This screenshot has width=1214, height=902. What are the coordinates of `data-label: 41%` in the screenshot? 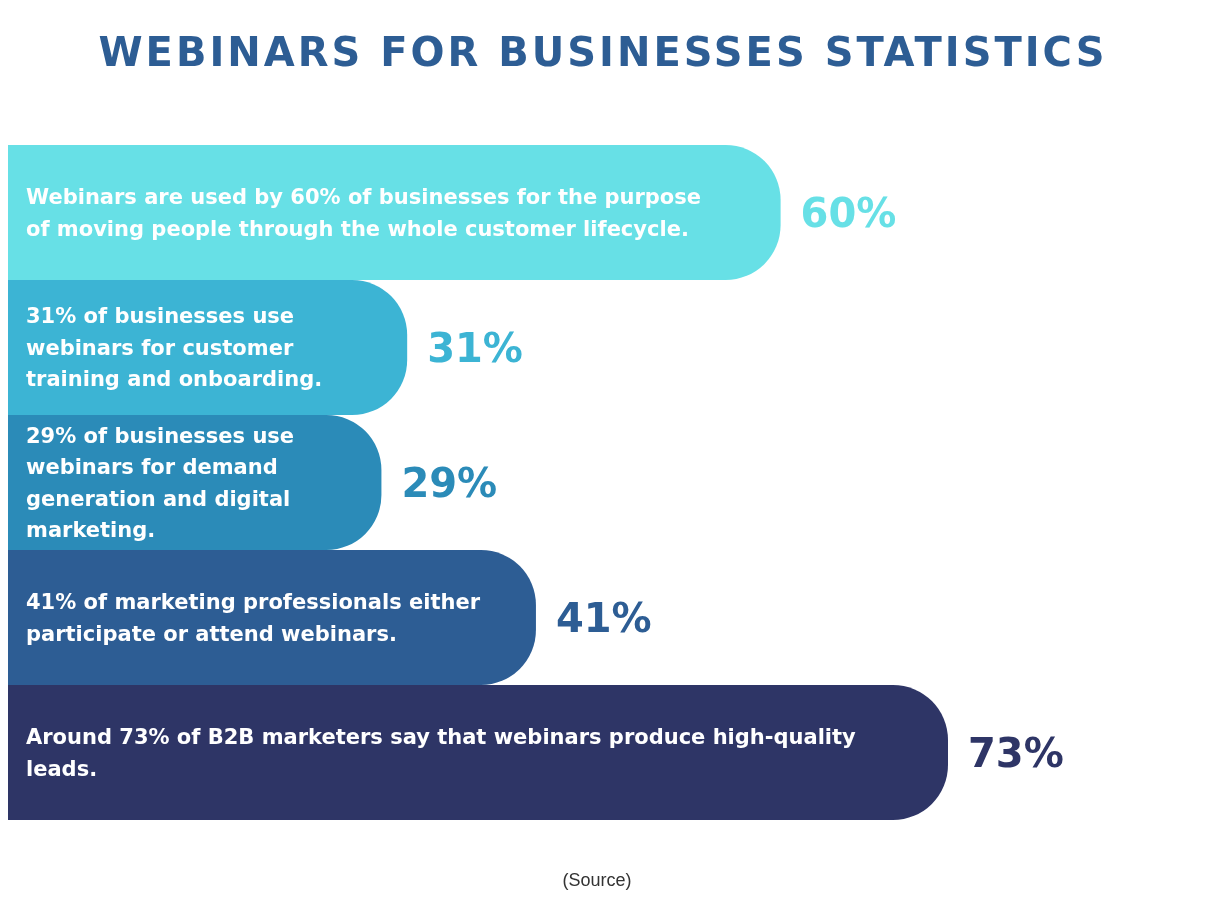 It's located at (603, 617).